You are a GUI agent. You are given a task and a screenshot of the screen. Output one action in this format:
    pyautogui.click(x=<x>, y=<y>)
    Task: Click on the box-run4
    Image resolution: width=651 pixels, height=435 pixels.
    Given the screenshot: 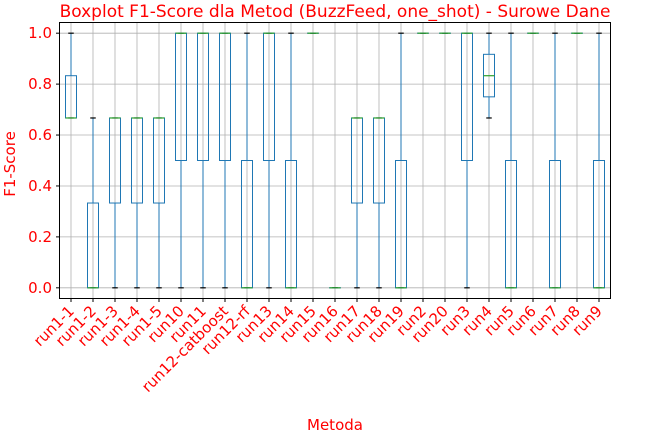 What is the action you would take?
    pyautogui.click(x=489, y=75)
    